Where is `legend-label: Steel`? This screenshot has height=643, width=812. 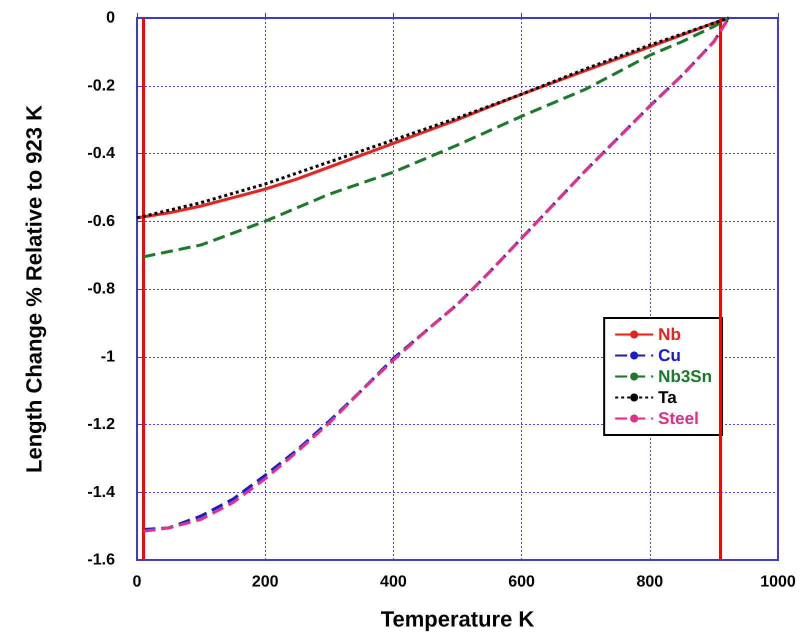
legend-label: Steel is located at coordinates (678, 418).